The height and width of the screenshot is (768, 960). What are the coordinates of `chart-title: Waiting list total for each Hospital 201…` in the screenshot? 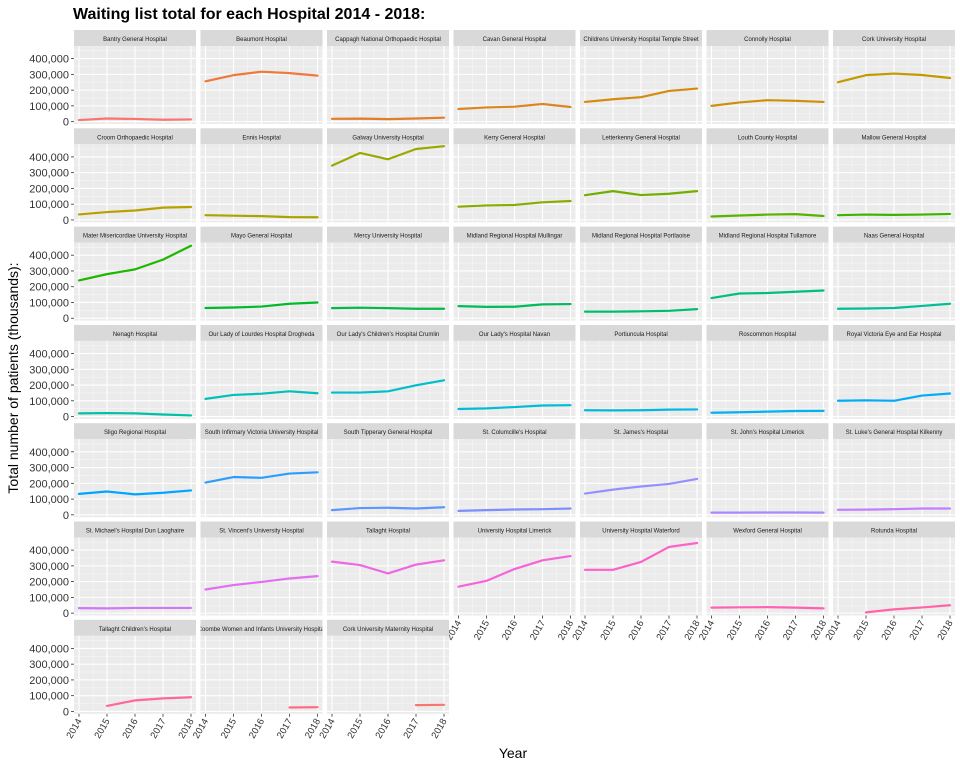 It's located at (249, 14).